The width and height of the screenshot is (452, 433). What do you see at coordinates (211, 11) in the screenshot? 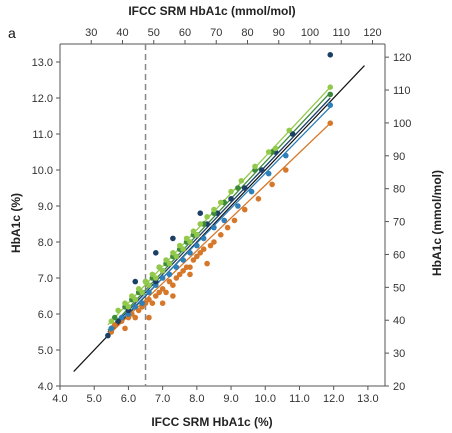
I see `top-axis-title: IFCC SRM HbA1c (mmol/mol)` at bounding box center [211, 11].